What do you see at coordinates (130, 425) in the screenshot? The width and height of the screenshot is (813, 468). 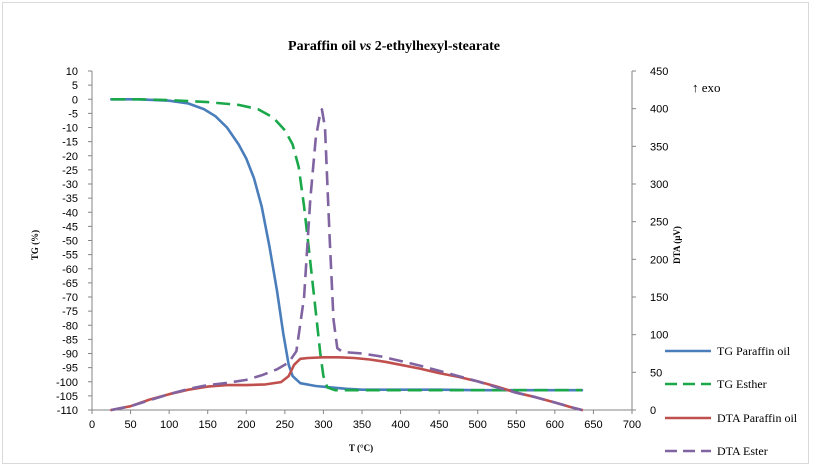 I see `x-tick-label: 50` at bounding box center [130, 425].